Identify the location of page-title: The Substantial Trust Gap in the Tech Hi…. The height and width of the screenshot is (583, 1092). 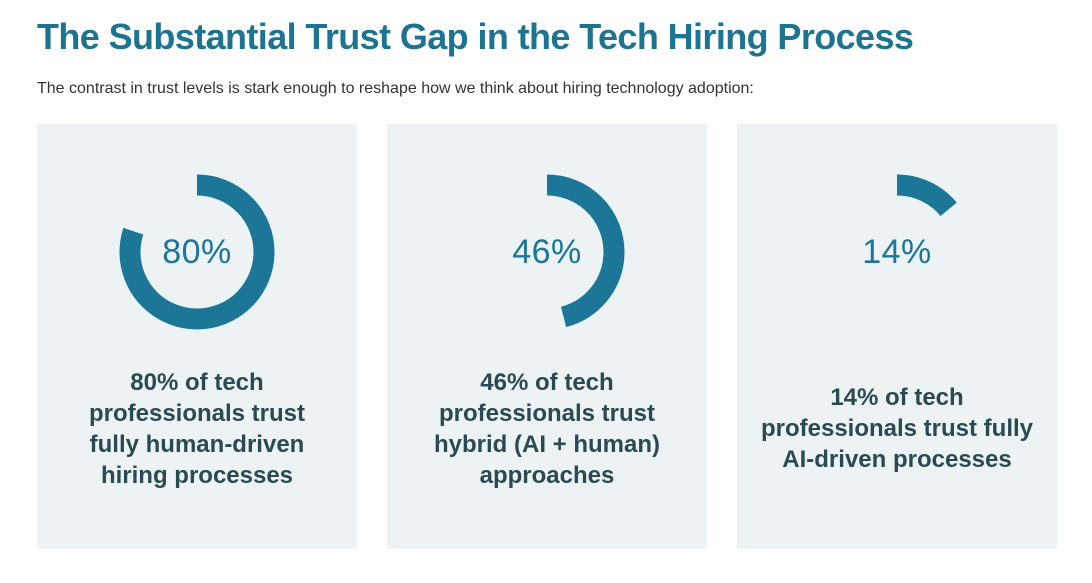
(475, 36).